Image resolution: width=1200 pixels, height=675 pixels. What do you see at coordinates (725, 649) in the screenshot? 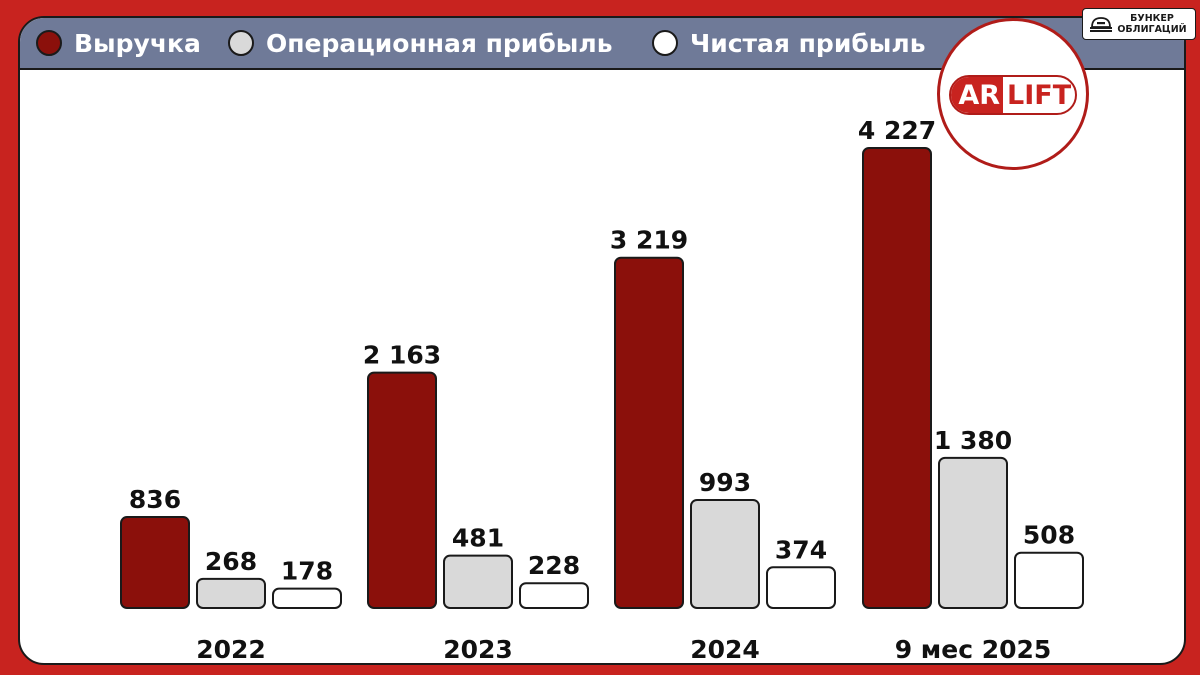
I see `category-label-2: 2024` at bounding box center [725, 649].